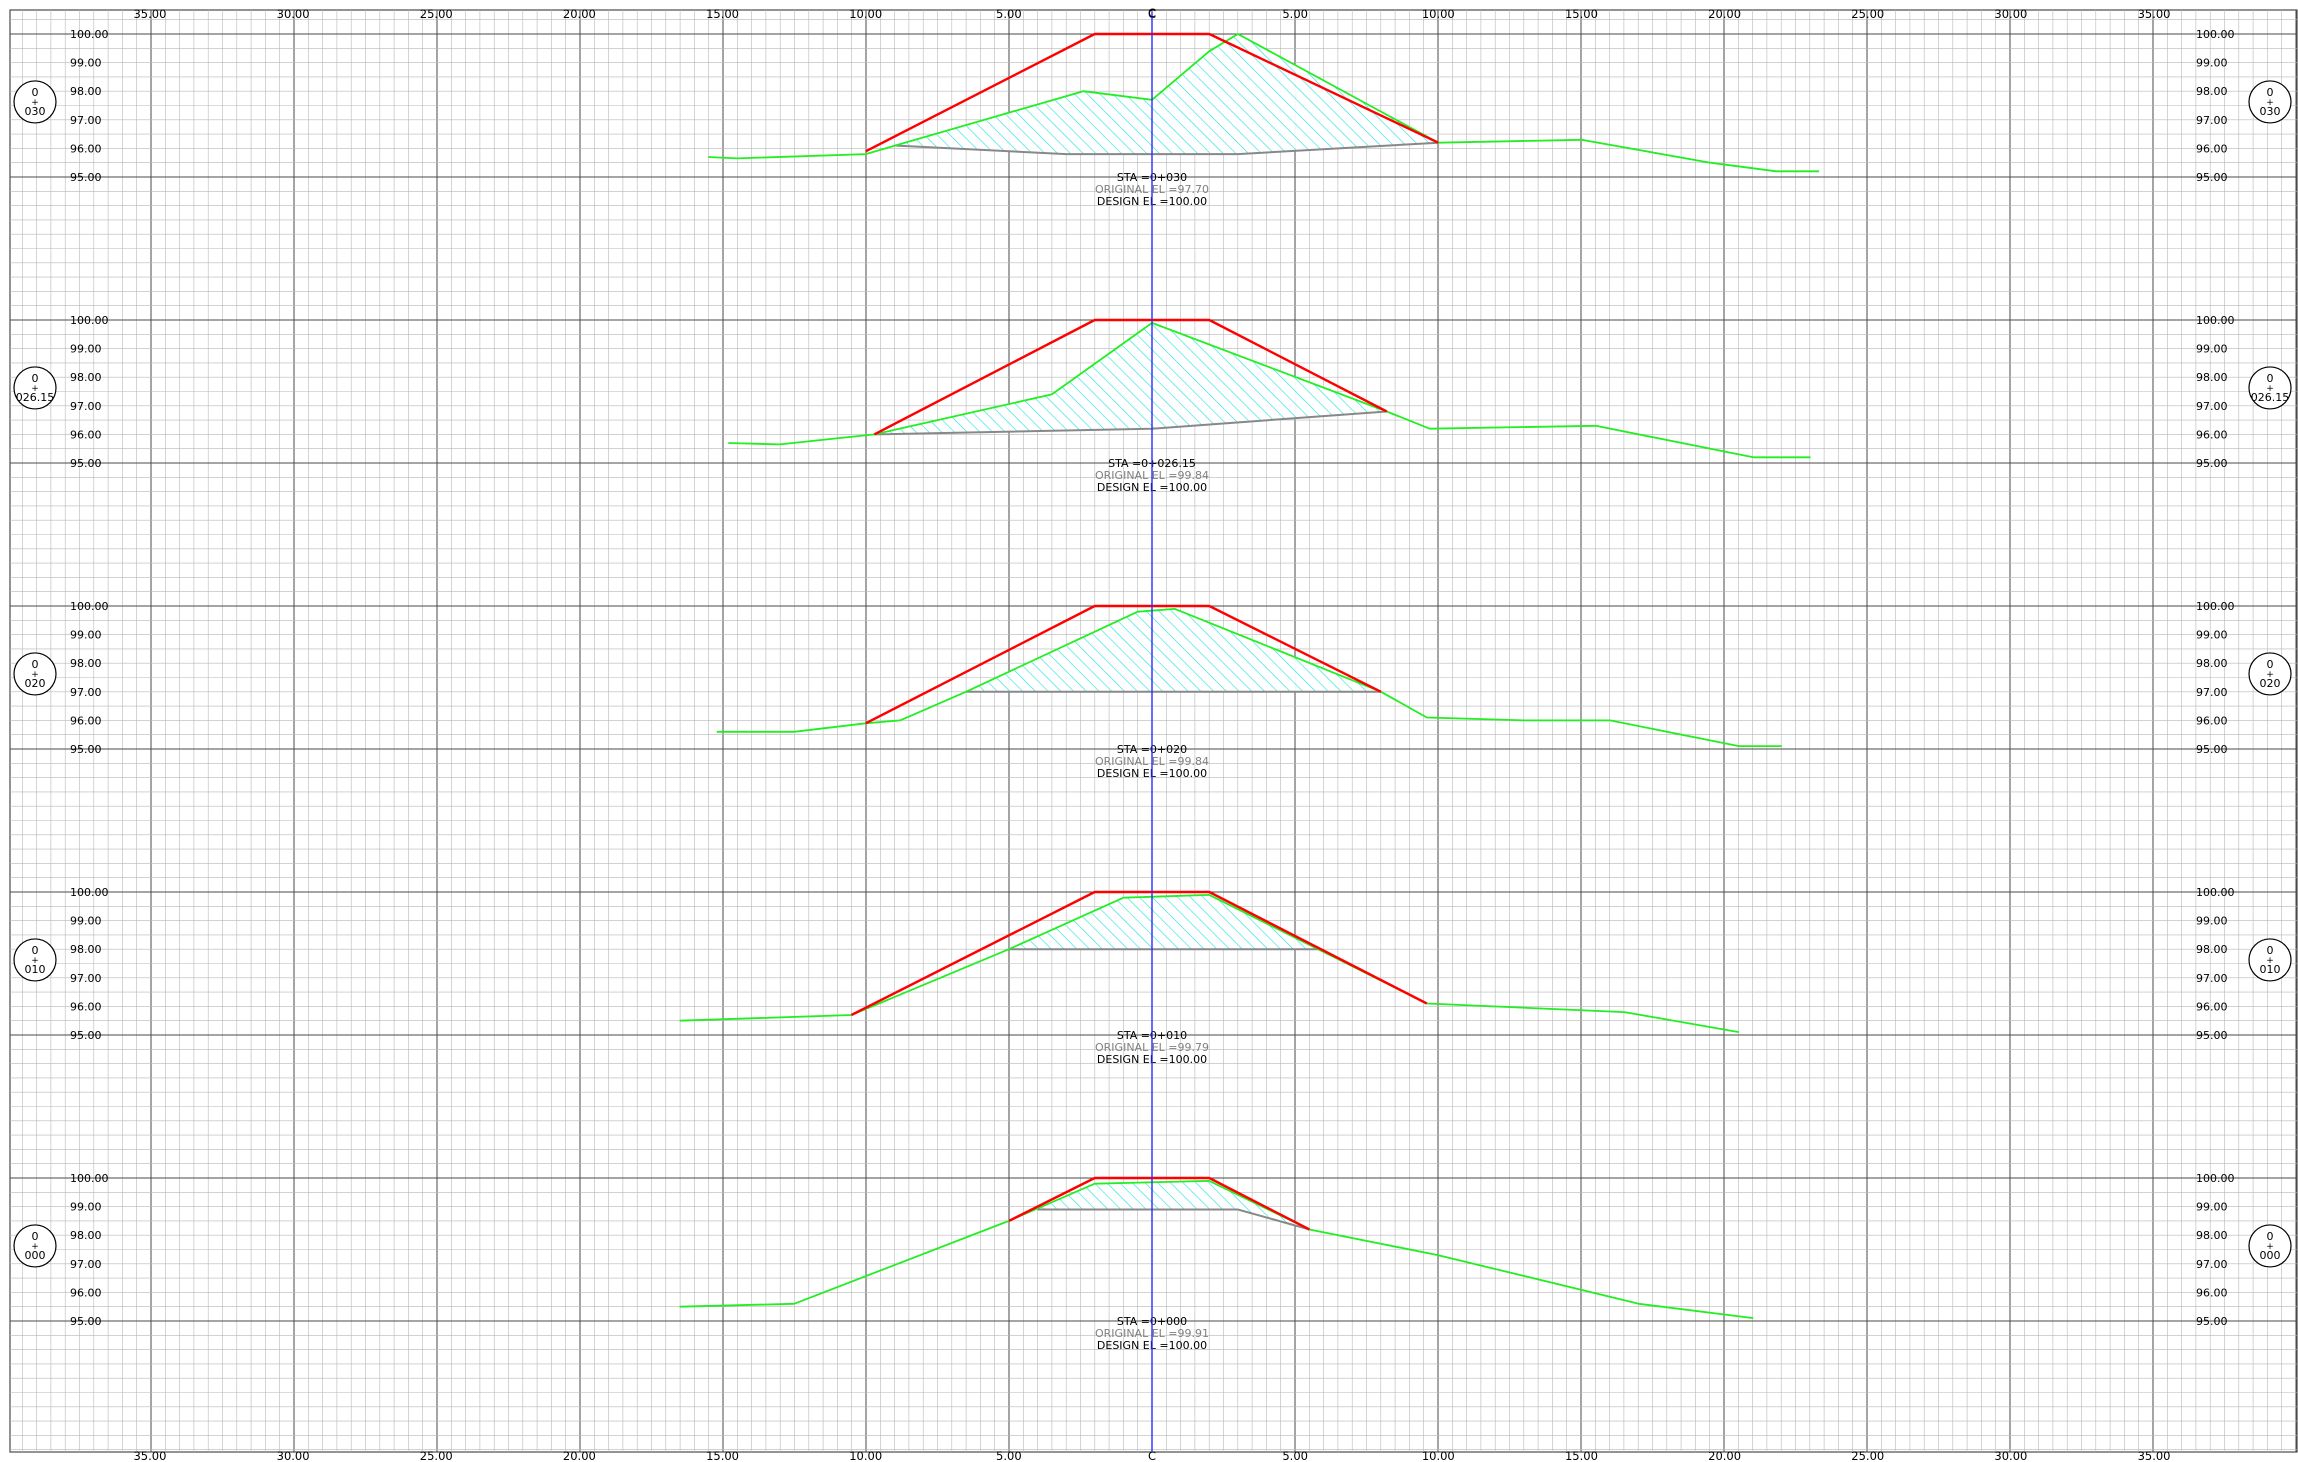 The width and height of the screenshot is (2298, 1462). What do you see at coordinates (2154, 1455) in the screenshot?
I see `bottom-offset-label: 35.00` at bounding box center [2154, 1455].